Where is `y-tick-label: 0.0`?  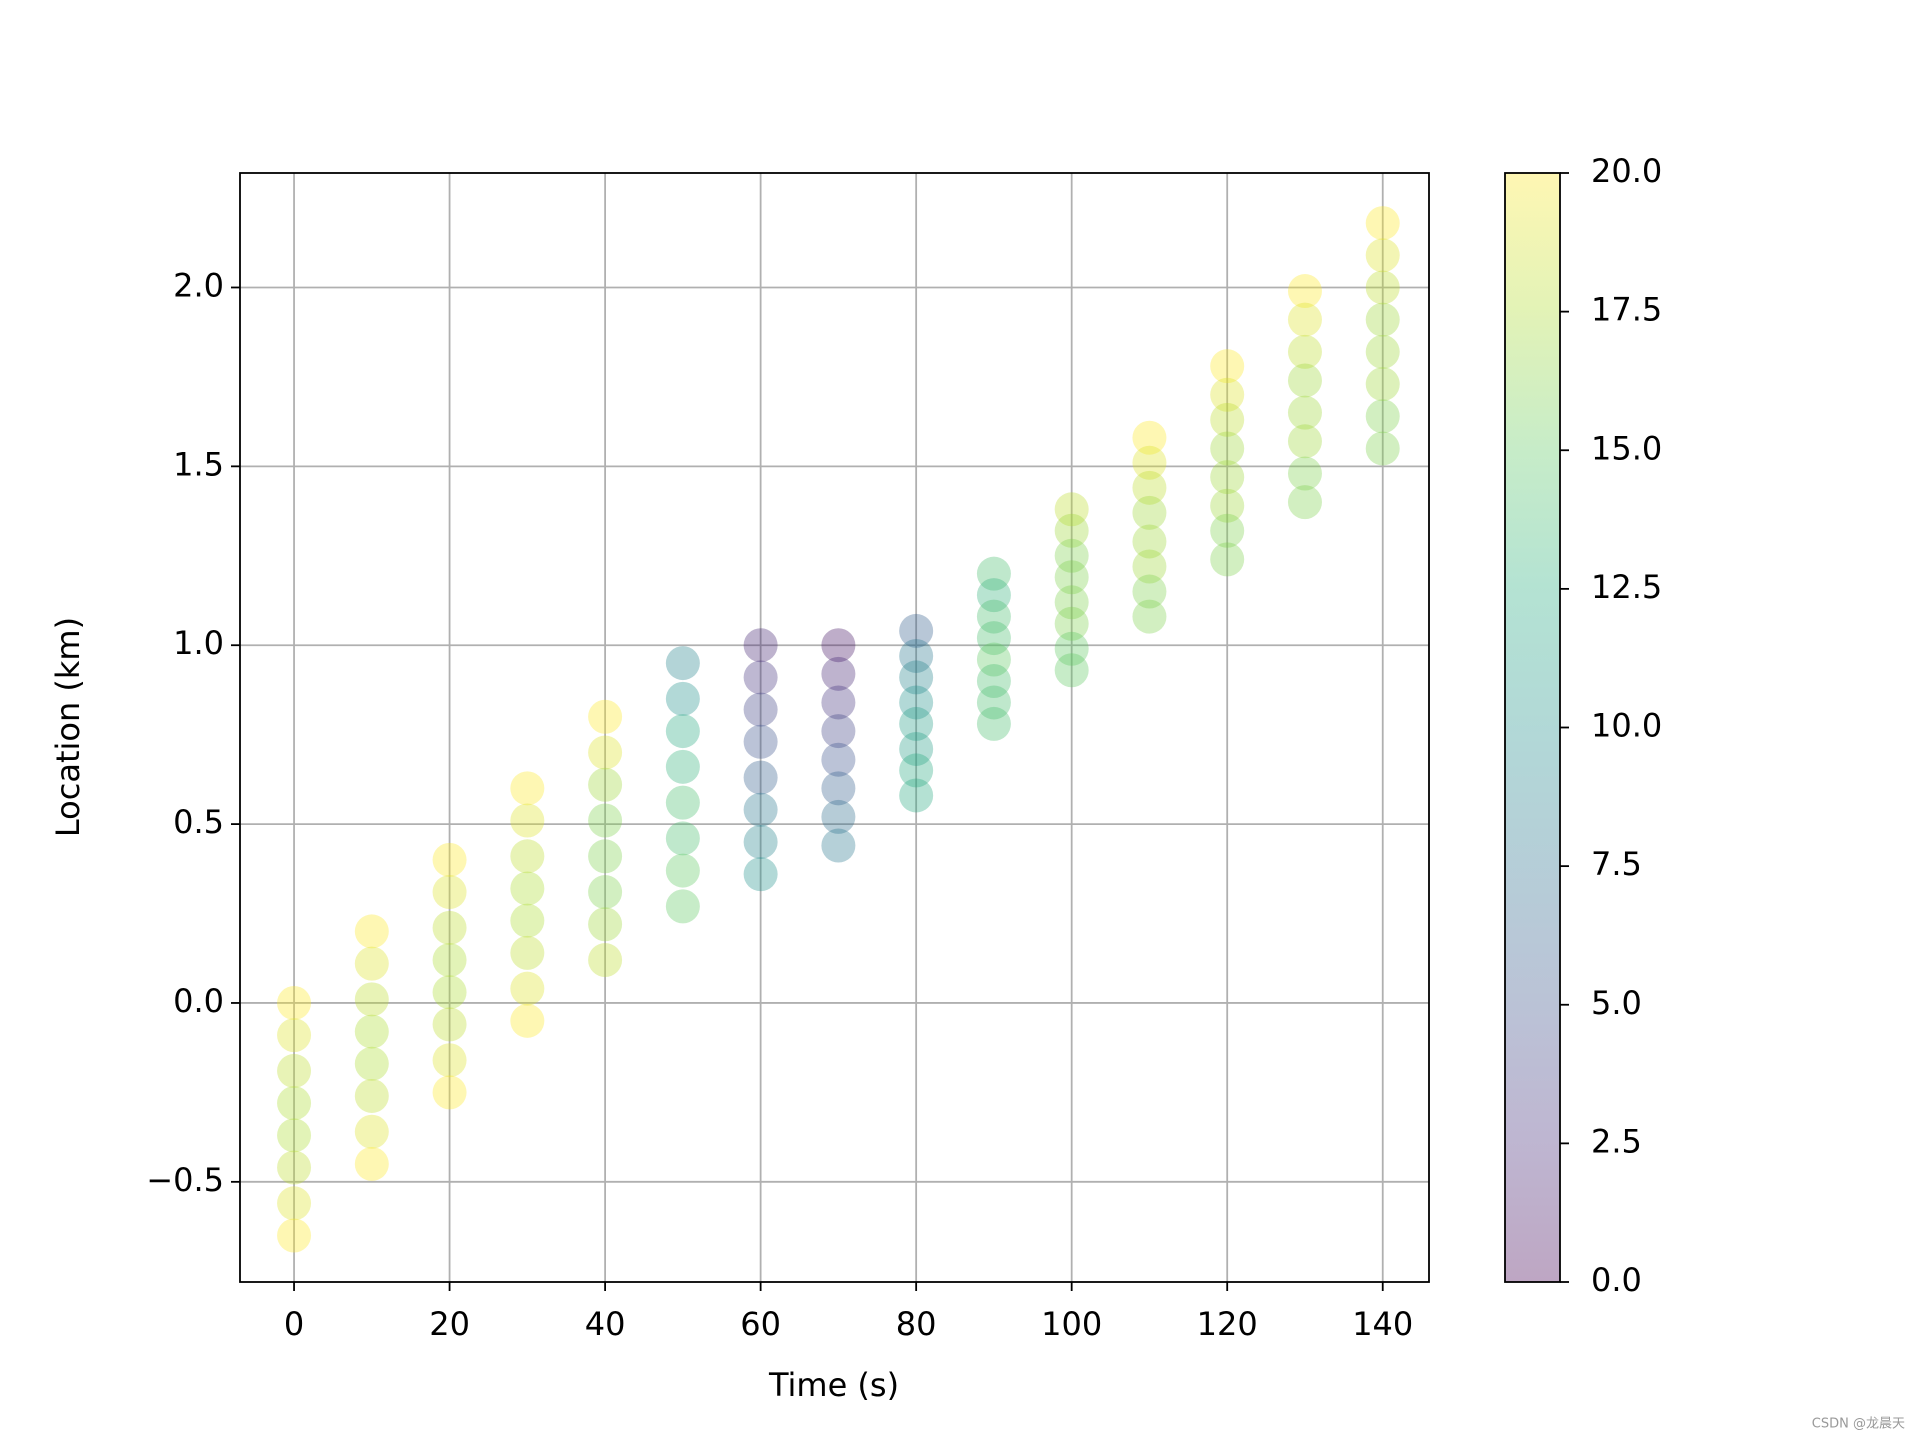 y-tick-label: 0.0 is located at coordinates (198, 1001).